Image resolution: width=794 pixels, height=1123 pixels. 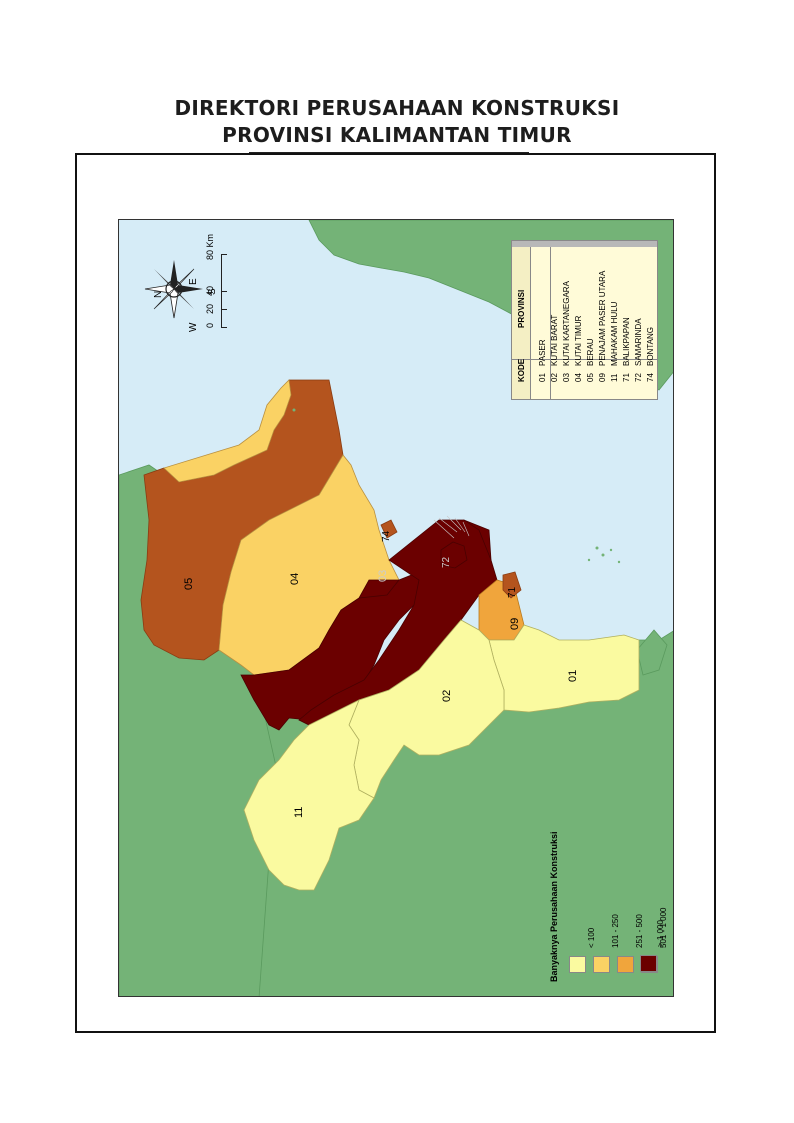 I want to click on region-label-11: 11, so click(x=299, y=812).